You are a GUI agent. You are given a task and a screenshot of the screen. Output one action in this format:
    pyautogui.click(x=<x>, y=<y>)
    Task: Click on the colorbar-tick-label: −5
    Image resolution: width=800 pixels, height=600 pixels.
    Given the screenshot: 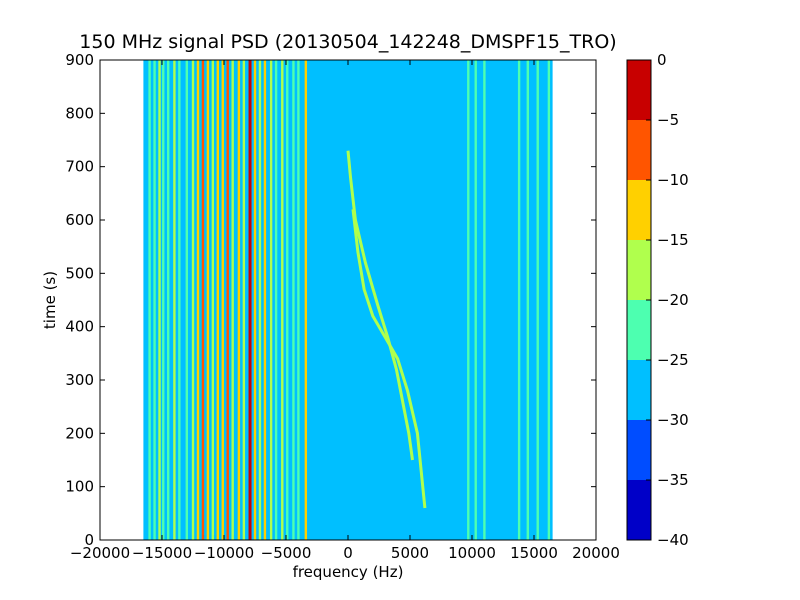 What is the action you would take?
    pyautogui.click(x=668, y=120)
    